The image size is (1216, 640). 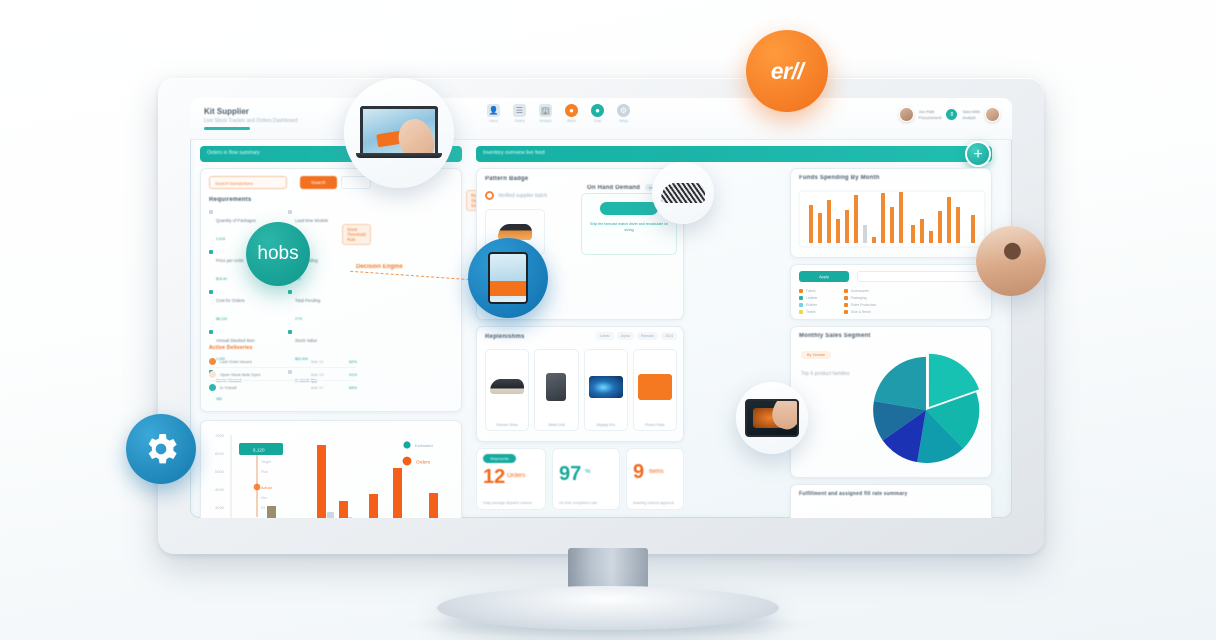 What do you see at coordinates (604, 336) in the screenshot?
I see `filter-chip: Latest` at bounding box center [604, 336].